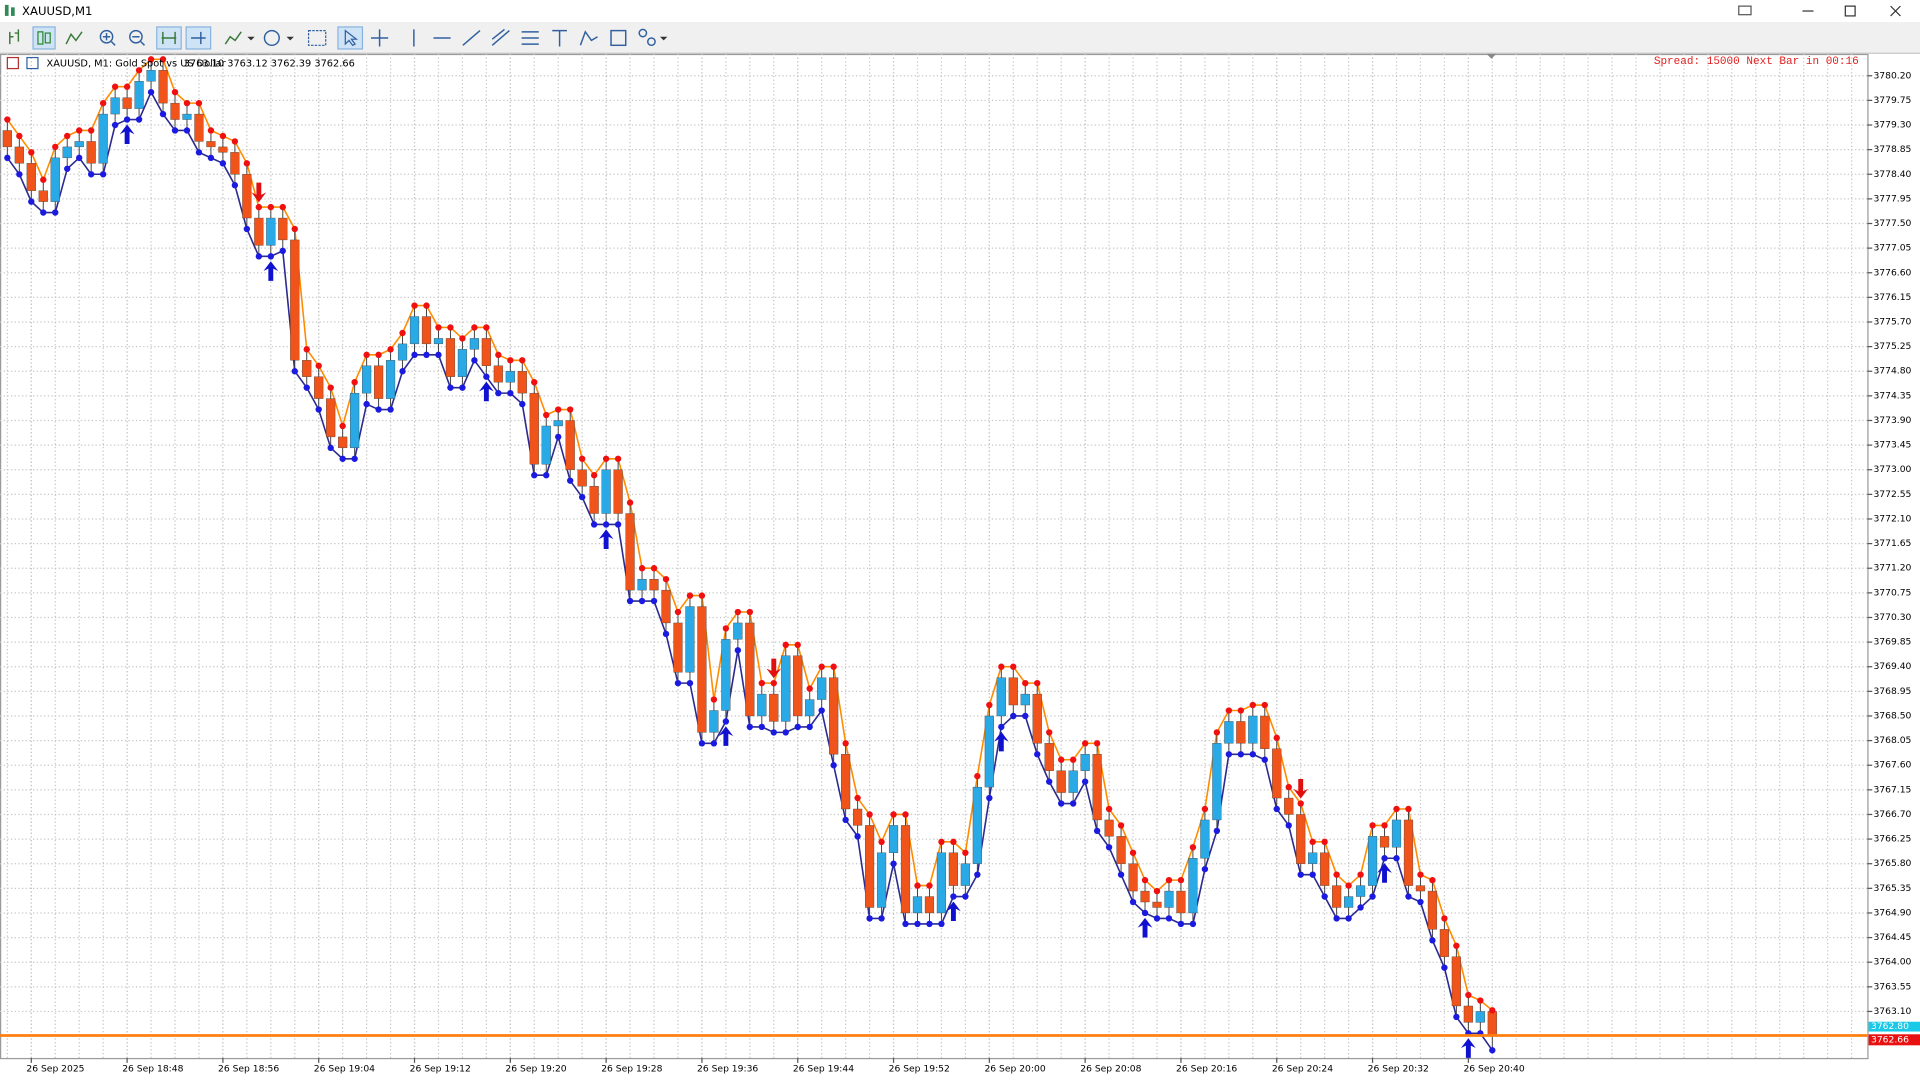 Image resolution: width=1920 pixels, height=1080 pixels. I want to click on objects-button, so click(618, 38).